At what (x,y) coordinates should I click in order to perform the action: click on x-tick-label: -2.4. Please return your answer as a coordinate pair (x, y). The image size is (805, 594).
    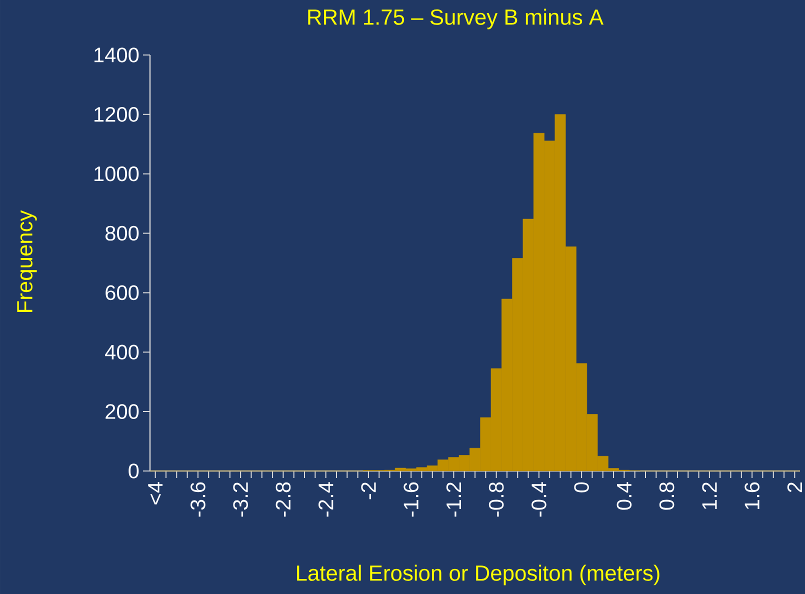
    Looking at the image, I should click on (326, 499).